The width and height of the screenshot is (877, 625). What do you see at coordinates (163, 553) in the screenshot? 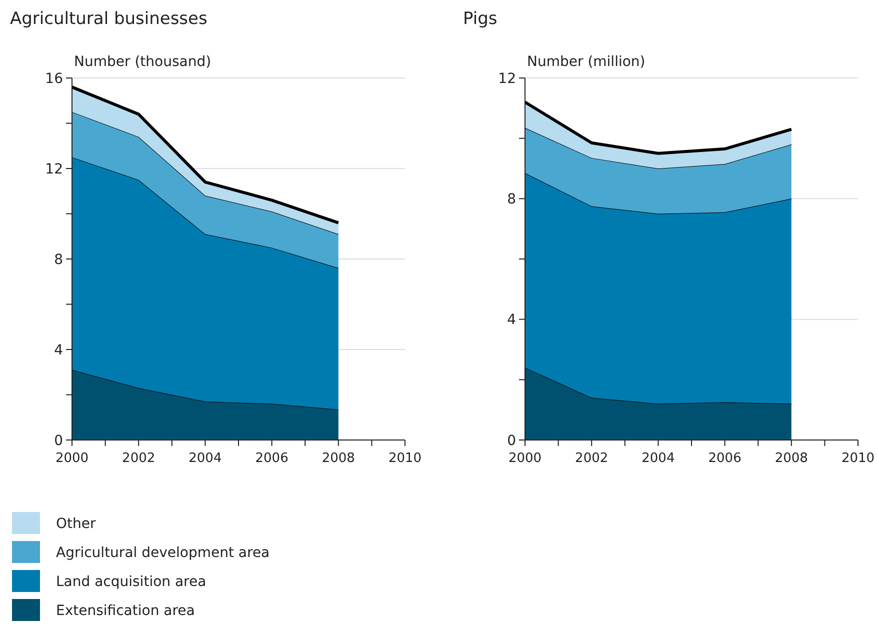
I see `legend-label: Agricultural development area` at bounding box center [163, 553].